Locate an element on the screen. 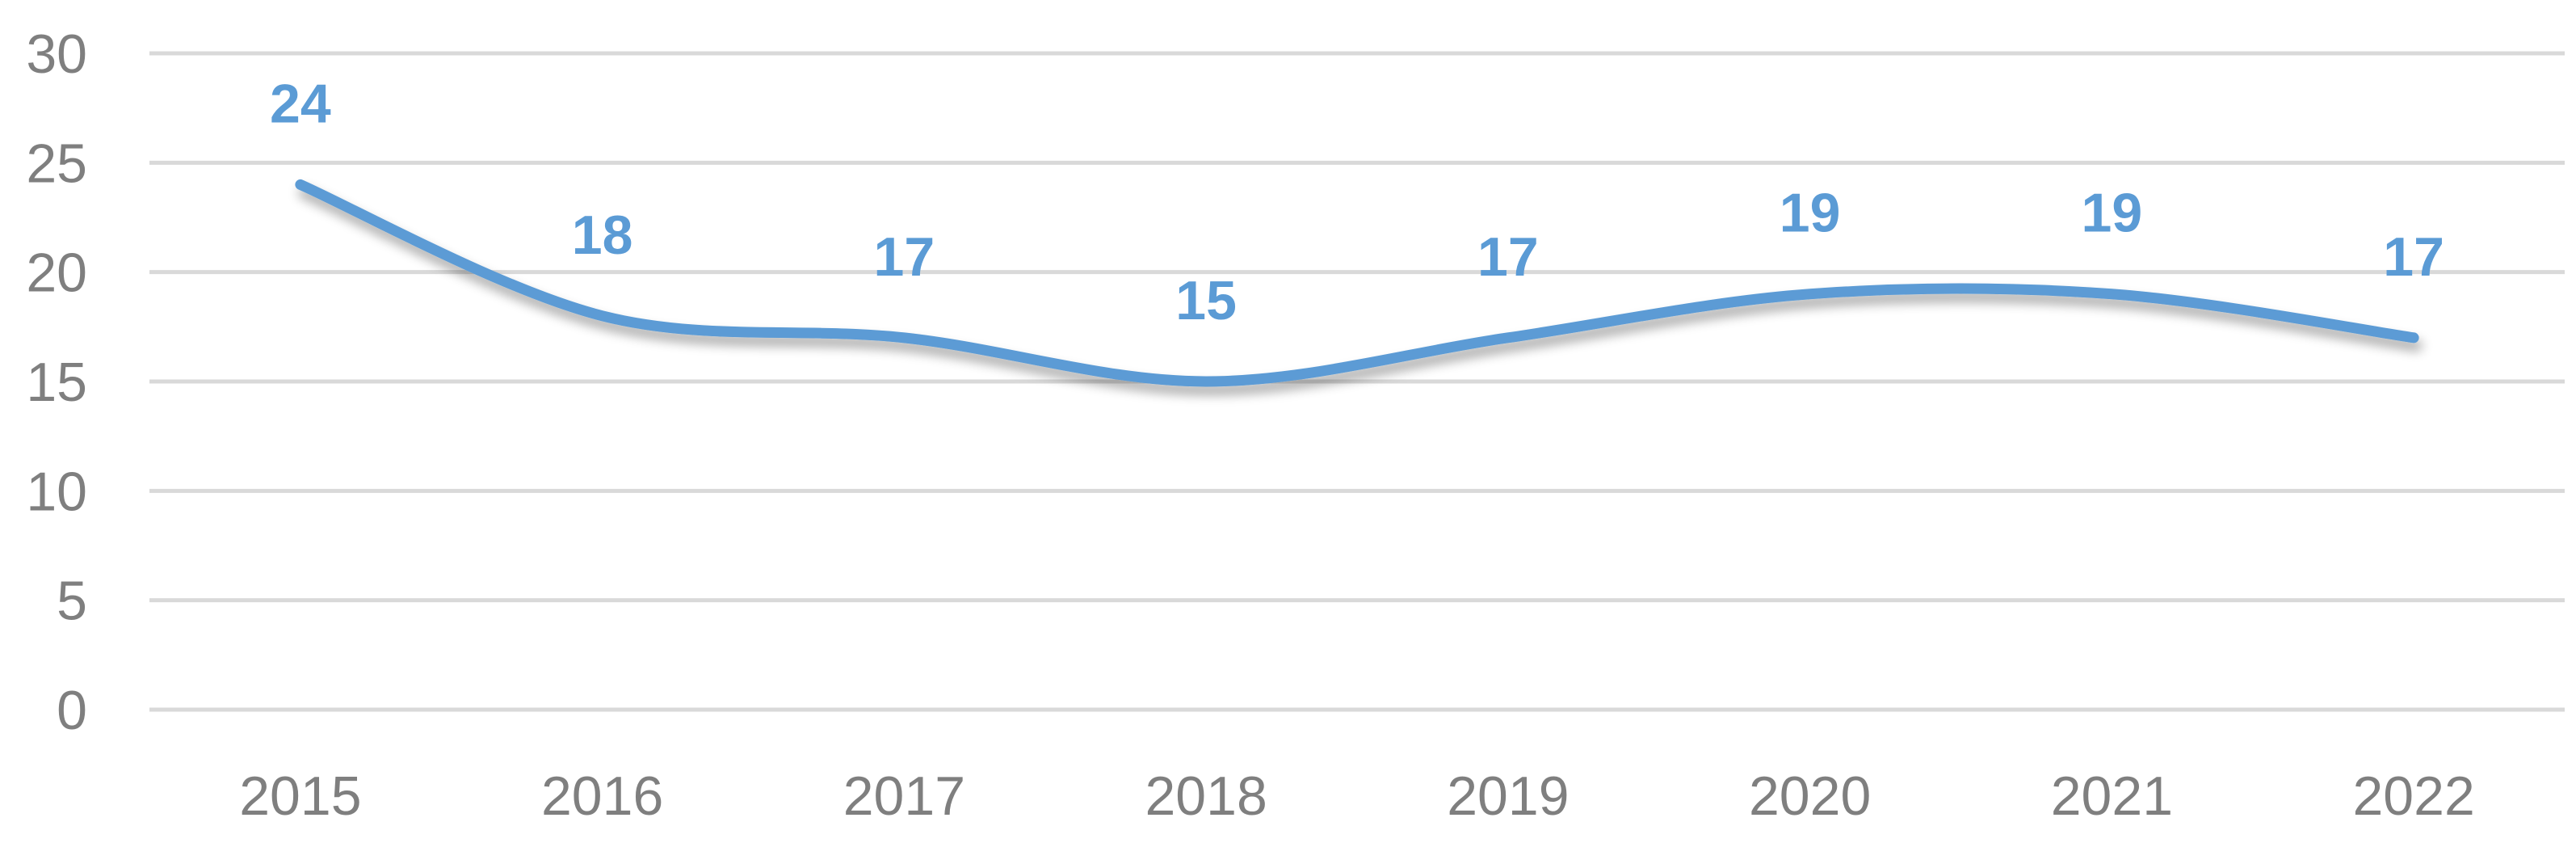 This screenshot has height=843, width=2576. data-point-2021 is located at coordinates (2111, 294).